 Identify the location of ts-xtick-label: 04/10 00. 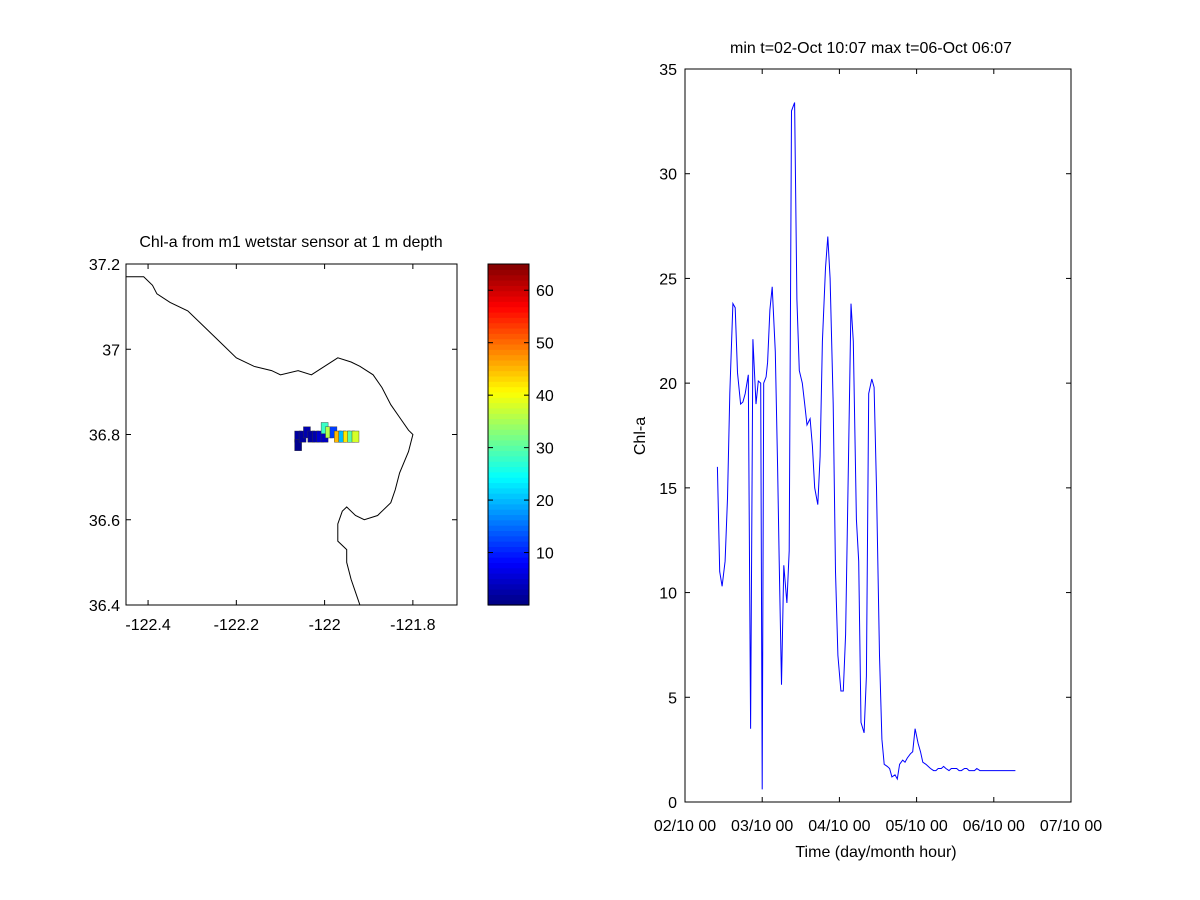
(839, 826).